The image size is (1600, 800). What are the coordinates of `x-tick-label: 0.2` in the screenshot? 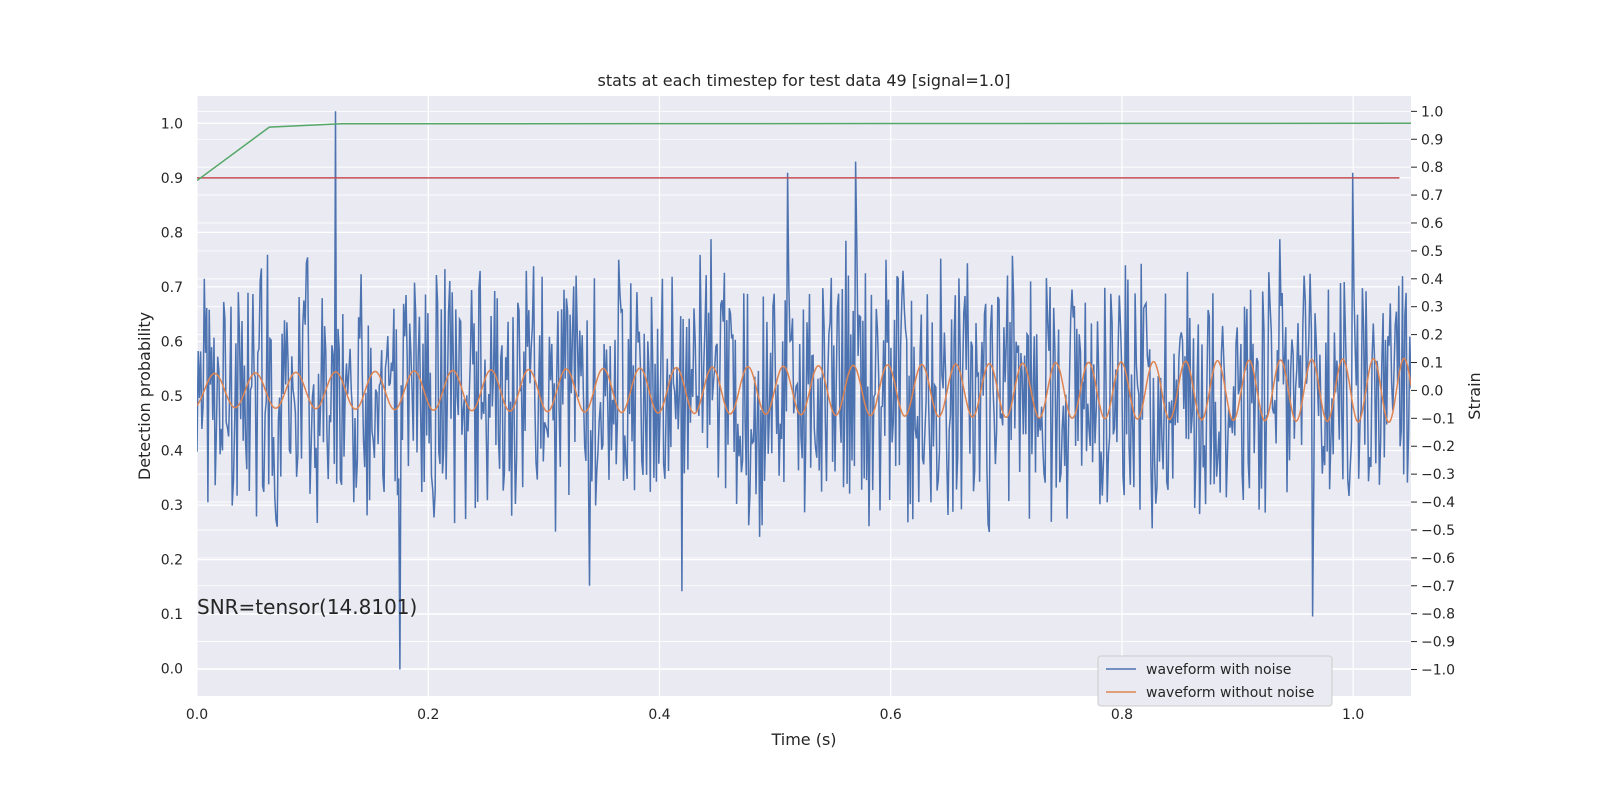 It's located at (428, 715).